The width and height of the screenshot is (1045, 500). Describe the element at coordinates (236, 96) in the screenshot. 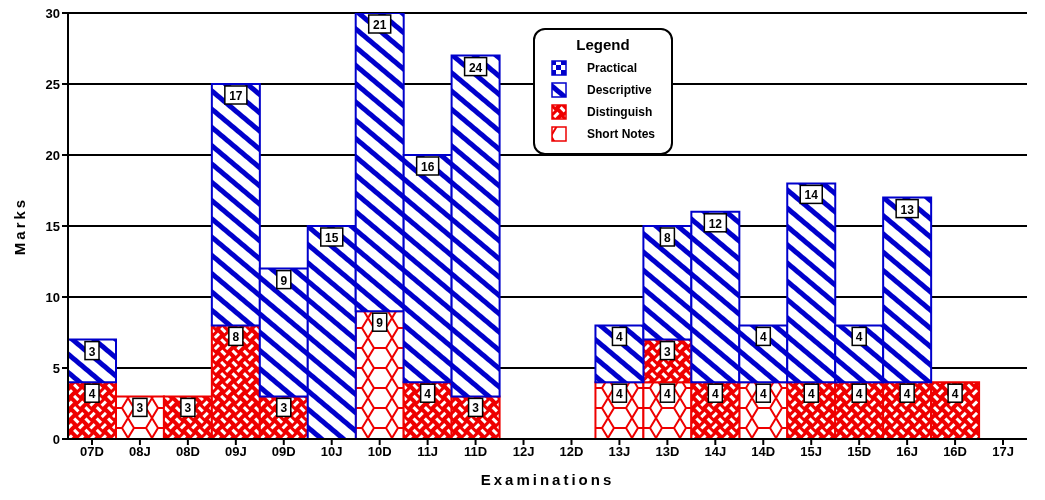

I see `data-label: 17` at that location.